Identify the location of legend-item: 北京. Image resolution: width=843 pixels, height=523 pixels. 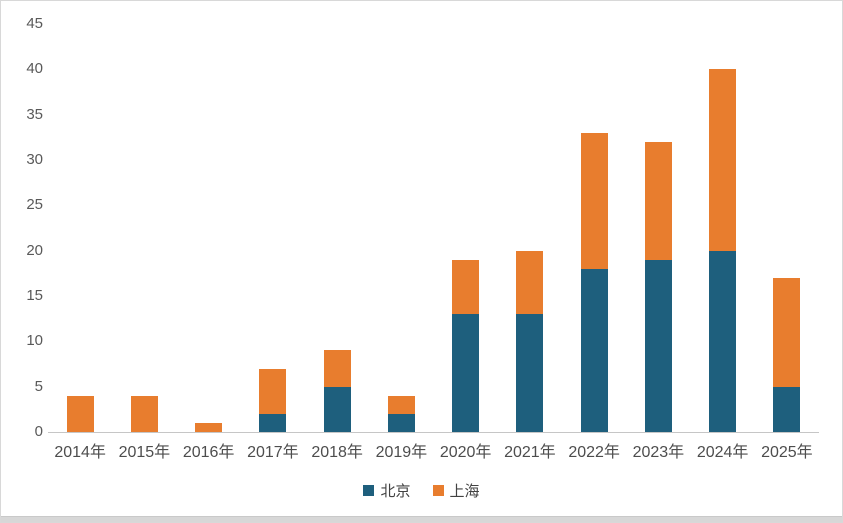
(387, 490).